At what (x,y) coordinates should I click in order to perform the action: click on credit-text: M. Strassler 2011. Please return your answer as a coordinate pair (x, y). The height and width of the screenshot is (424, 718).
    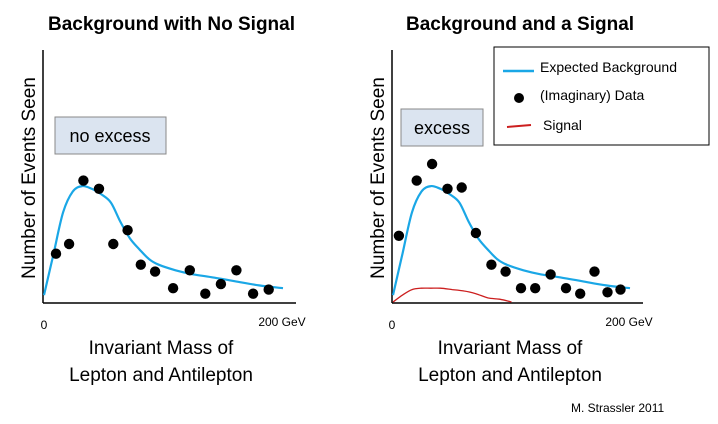
    Looking at the image, I should click on (617, 408).